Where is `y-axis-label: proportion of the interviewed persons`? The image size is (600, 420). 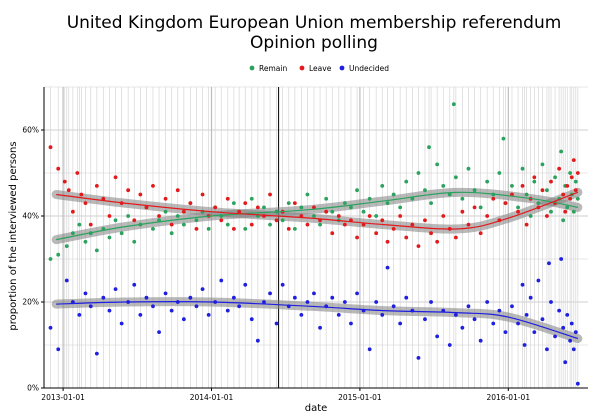 y-axis-label: proportion of the interviewed persons is located at coordinates (13, 235).